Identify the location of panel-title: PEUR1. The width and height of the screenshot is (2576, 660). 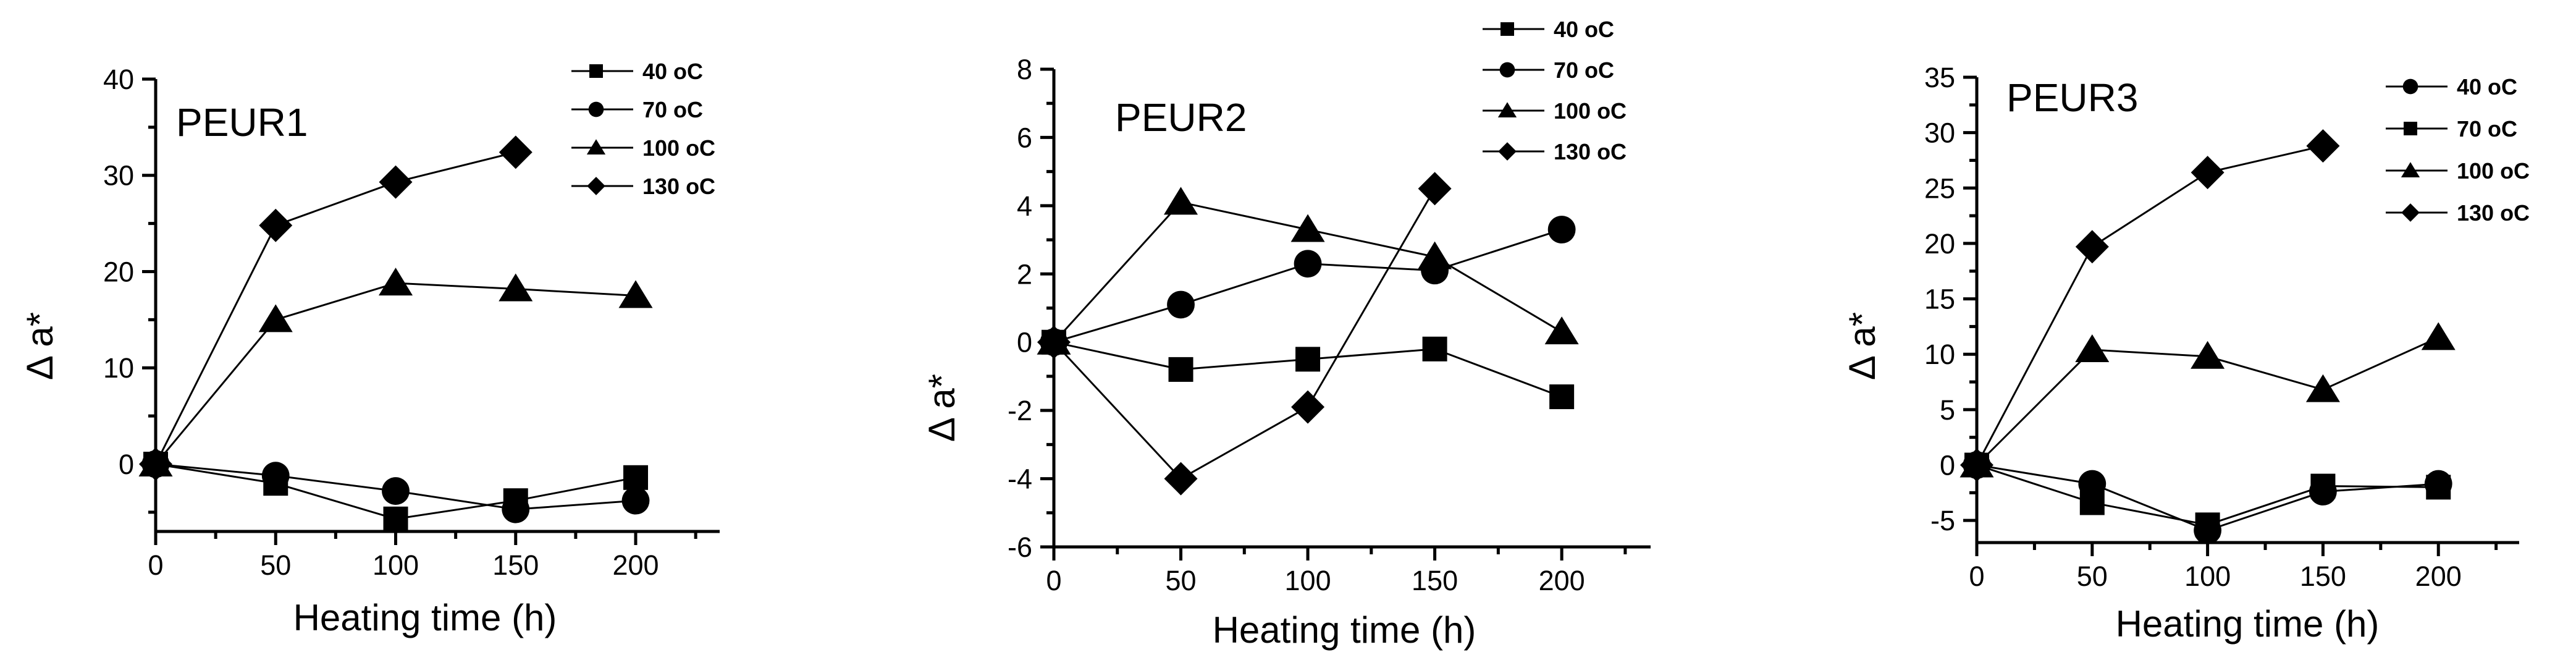
(242, 122).